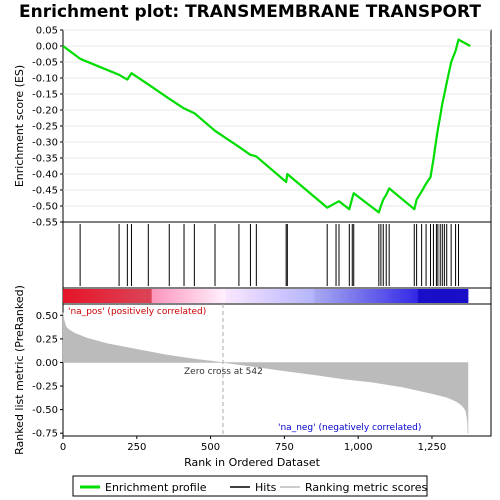 This screenshot has width=500, height=500. I want to click on metric-tick-label: 0.50, so click(47, 316).